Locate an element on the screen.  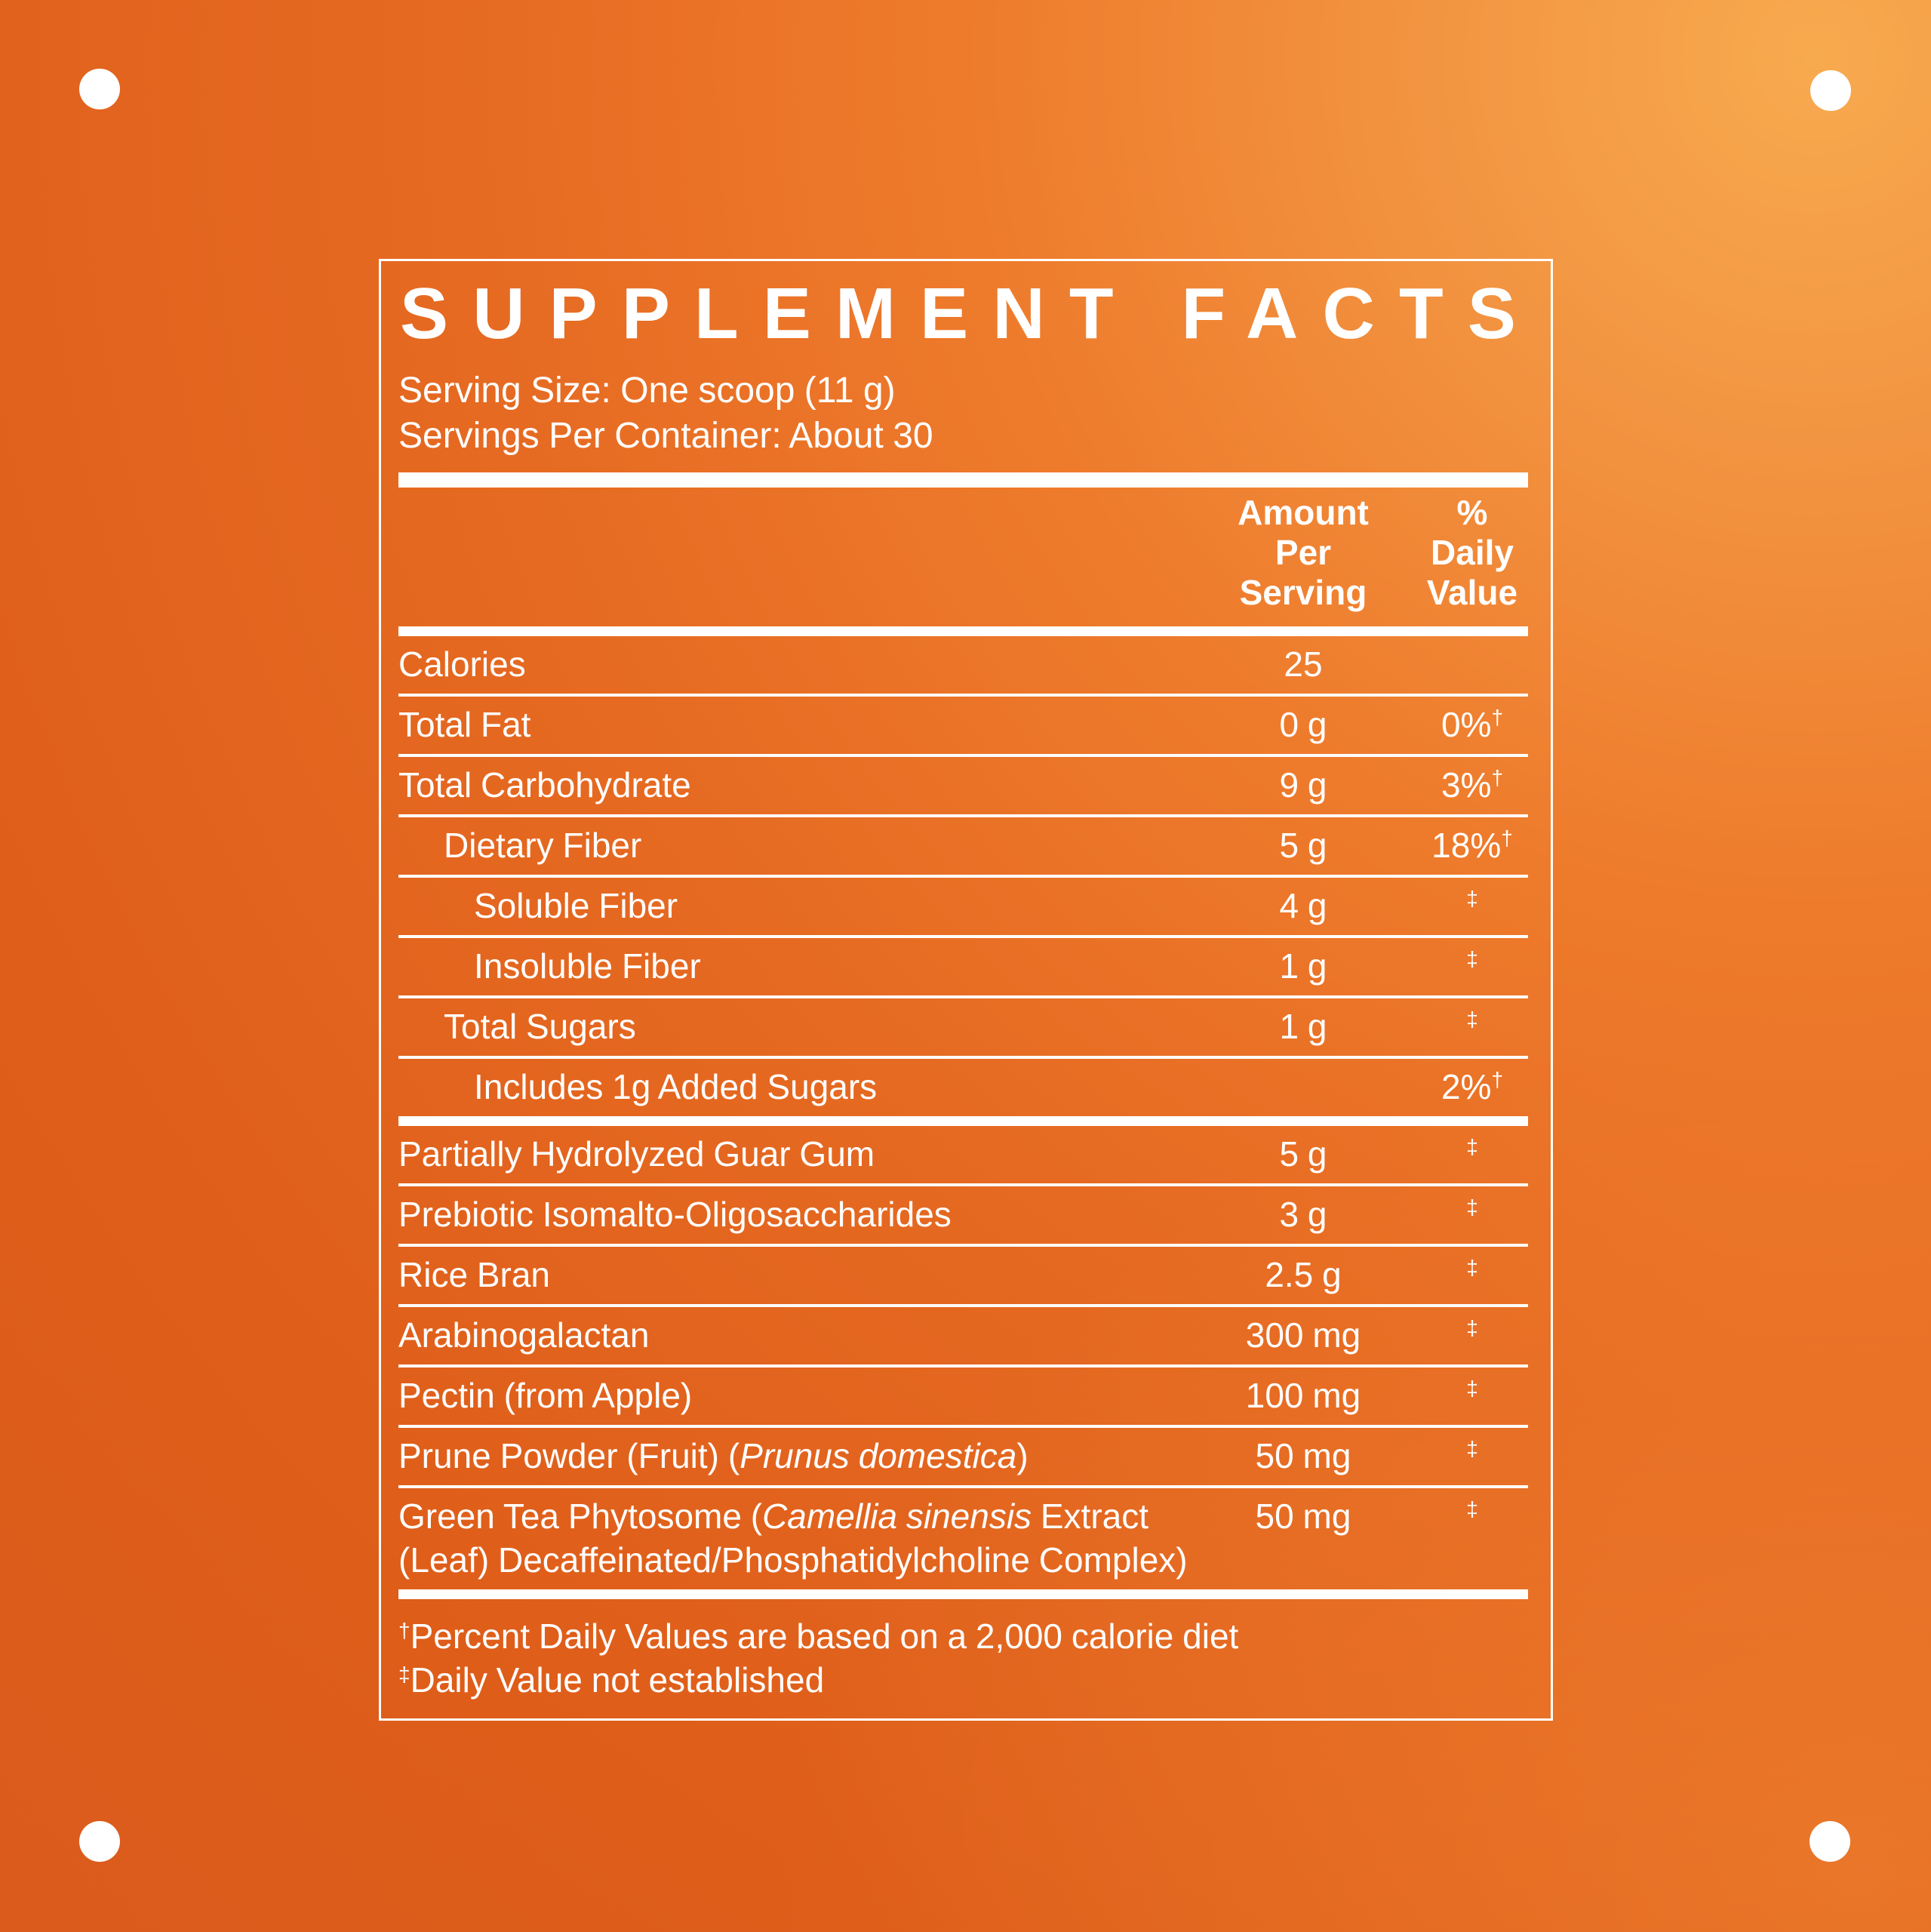
thick-divider is located at coordinates (963, 480).